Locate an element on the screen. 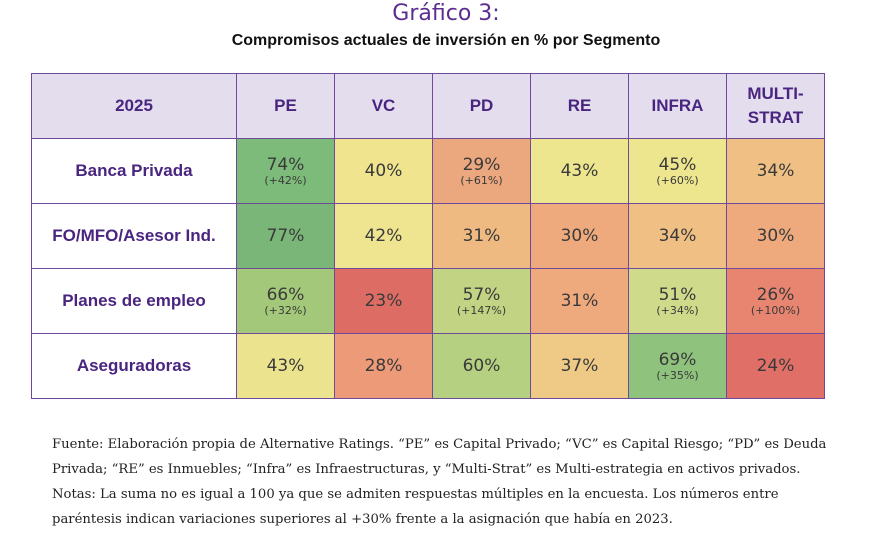 This screenshot has height=542, width=892. heatmap-cell-vc: 23% is located at coordinates (383, 301).